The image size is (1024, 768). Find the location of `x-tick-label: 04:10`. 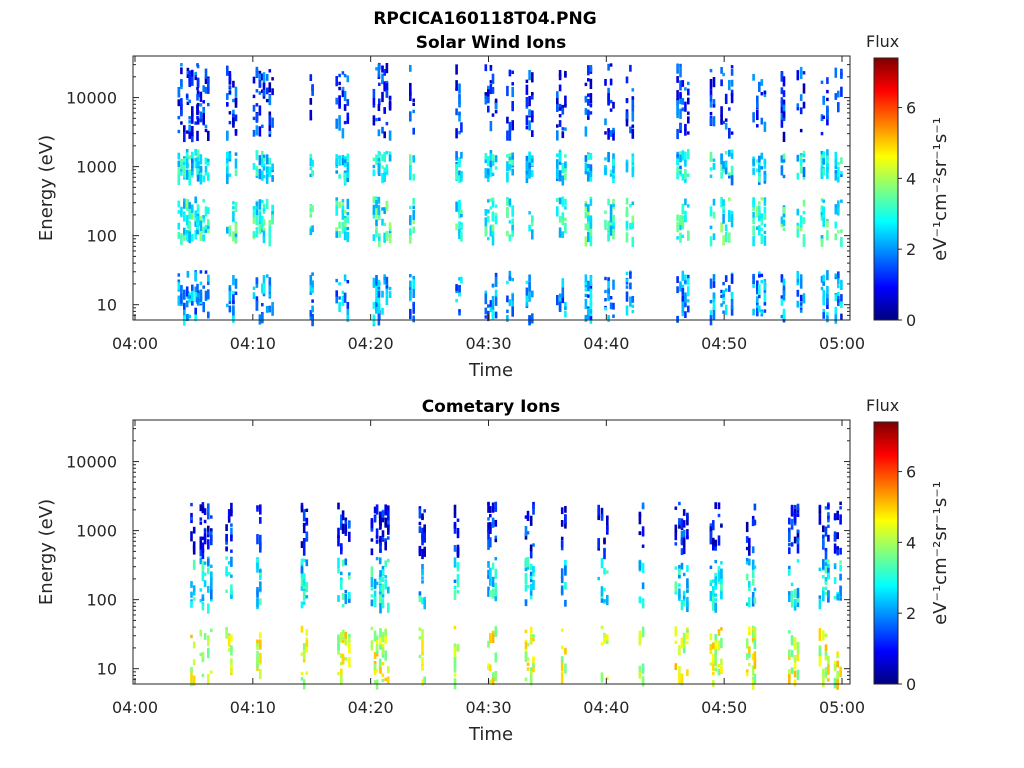

x-tick-label: 04:10 is located at coordinates (253, 343).